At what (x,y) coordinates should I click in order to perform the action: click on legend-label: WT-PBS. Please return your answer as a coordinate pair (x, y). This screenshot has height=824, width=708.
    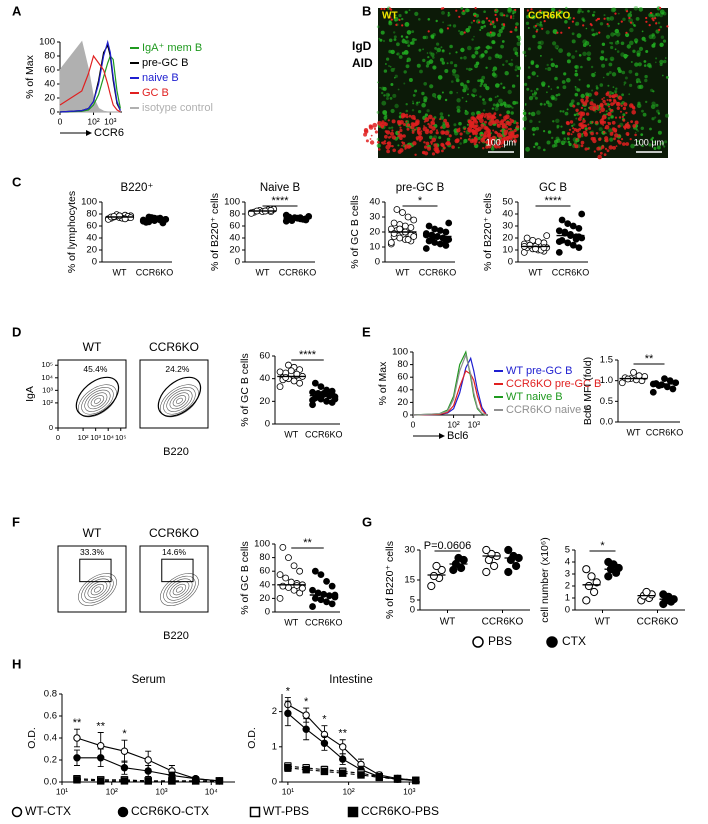
    Looking at the image, I should click on (286, 811).